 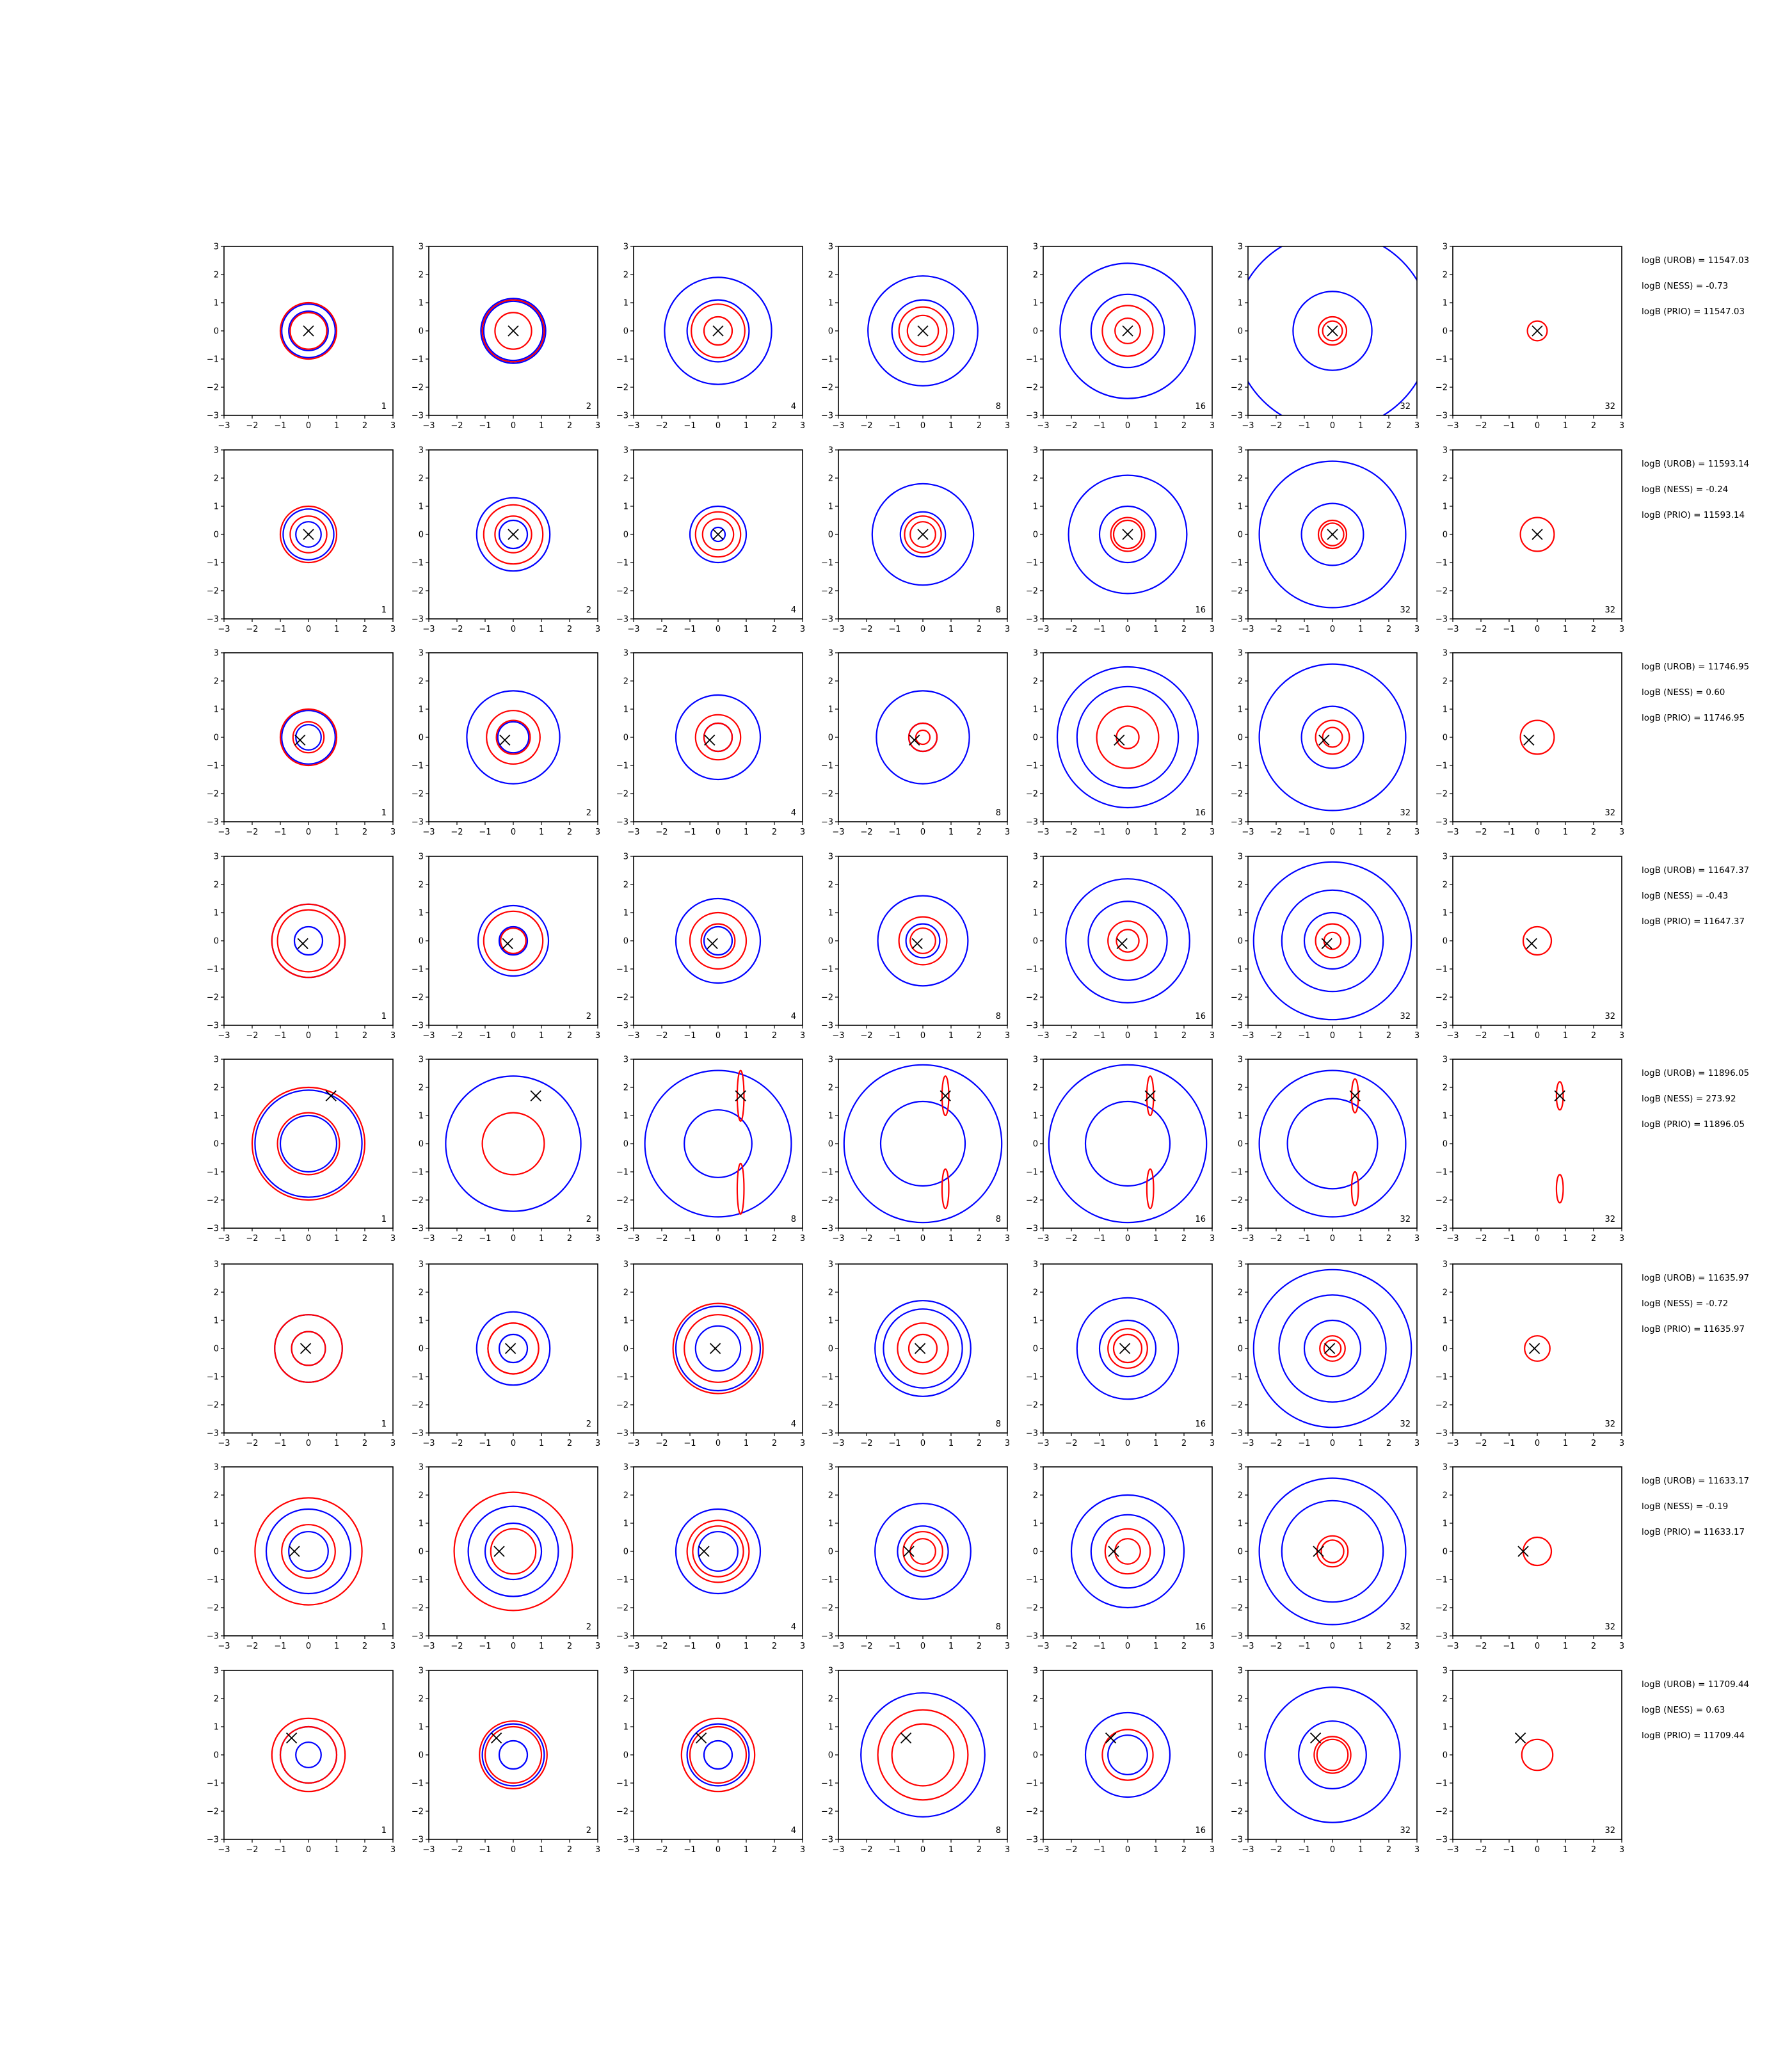 What do you see at coordinates (1530, 1761) in the screenshot?
I see `subplot-r8-c7: −3−3 −2 −2 −1 −1 0 0 1 1 2 2 3 3 32` at bounding box center [1530, 1761].